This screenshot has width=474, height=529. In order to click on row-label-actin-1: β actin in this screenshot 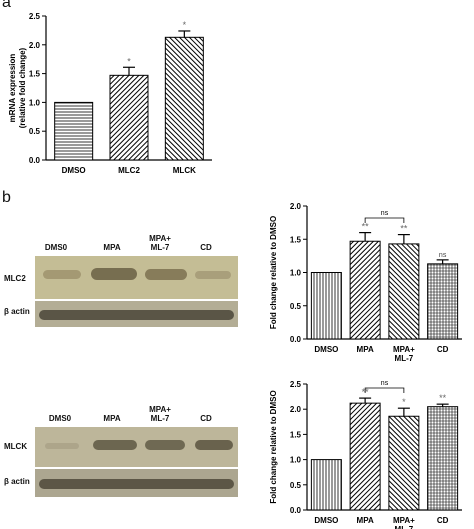, I will do `click(17, 311)`.